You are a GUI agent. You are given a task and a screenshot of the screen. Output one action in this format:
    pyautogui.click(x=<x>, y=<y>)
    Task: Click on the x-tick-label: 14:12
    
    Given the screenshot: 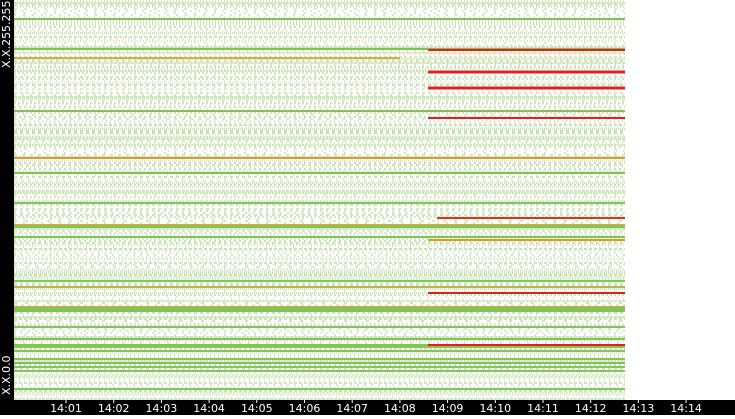 What is the action you would take?
    pyautogui.click(x=591, y=408)
    